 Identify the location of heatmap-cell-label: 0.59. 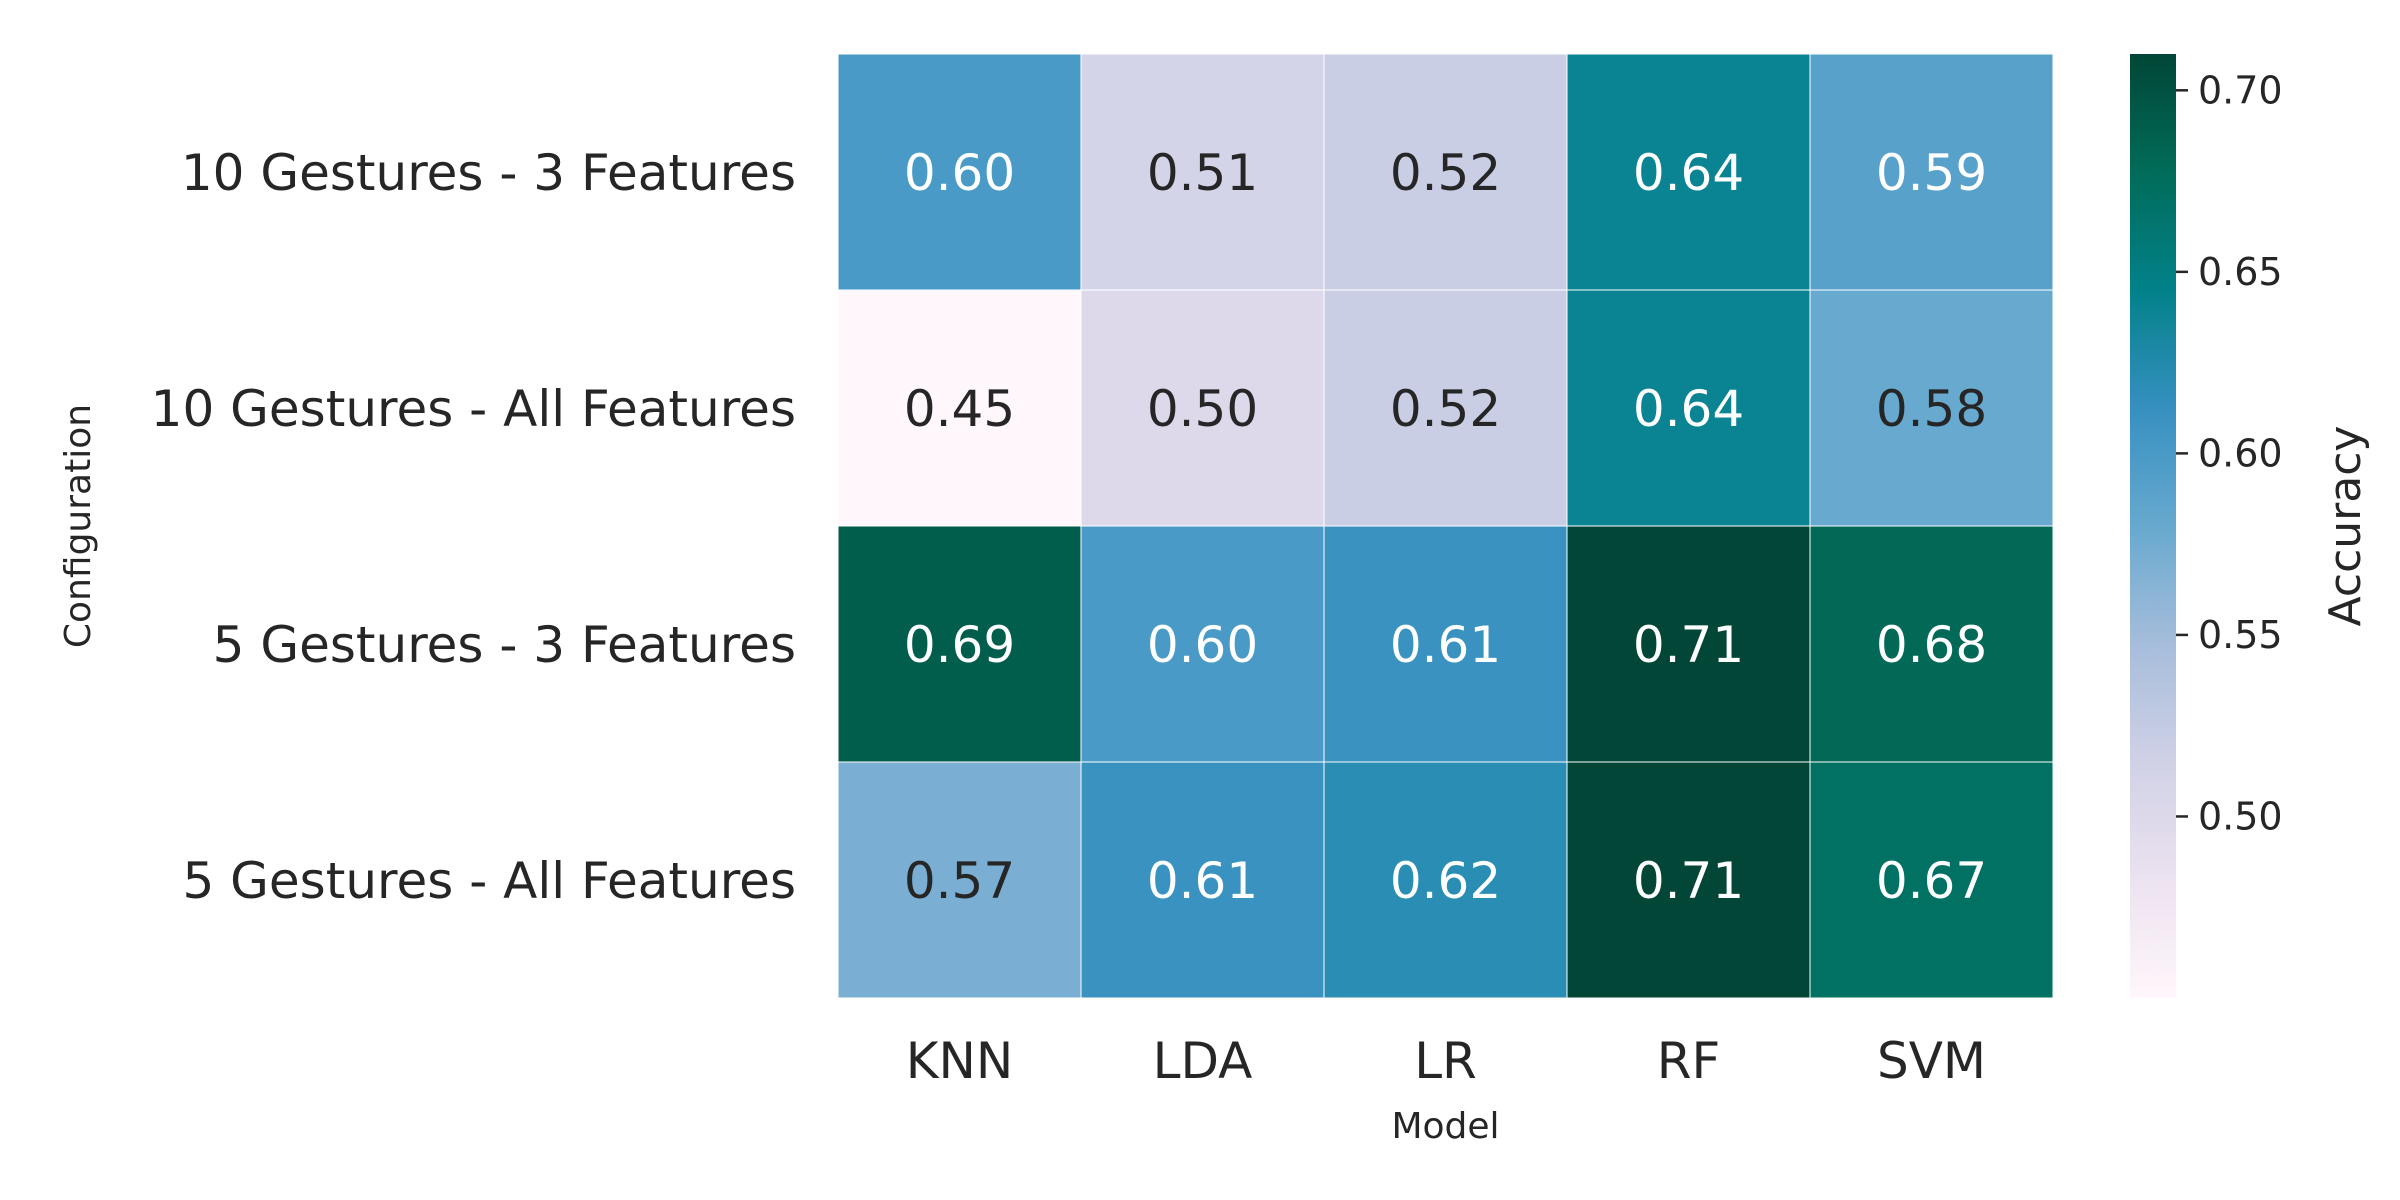
(1931, 173).